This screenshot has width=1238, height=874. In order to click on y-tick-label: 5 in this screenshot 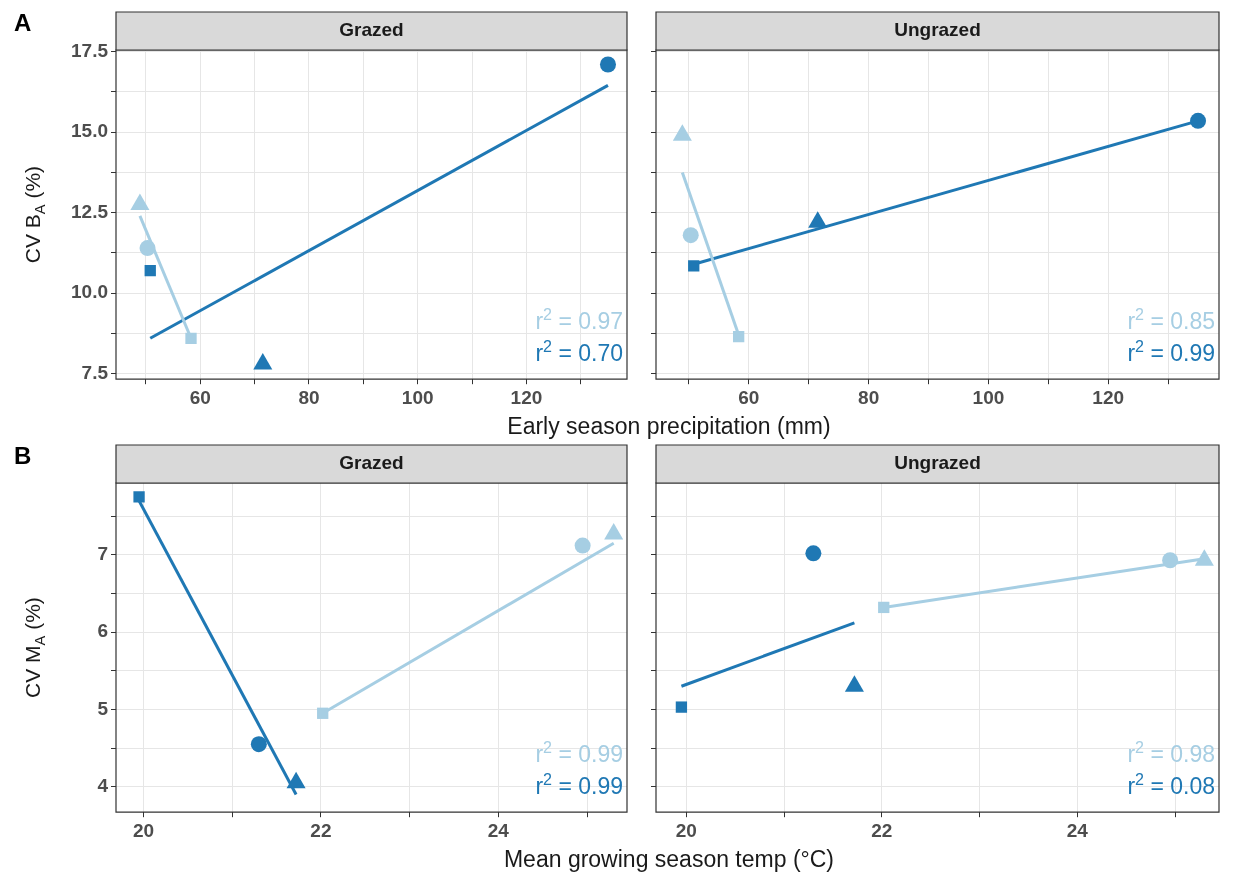, I will do `click(103, 708)`.